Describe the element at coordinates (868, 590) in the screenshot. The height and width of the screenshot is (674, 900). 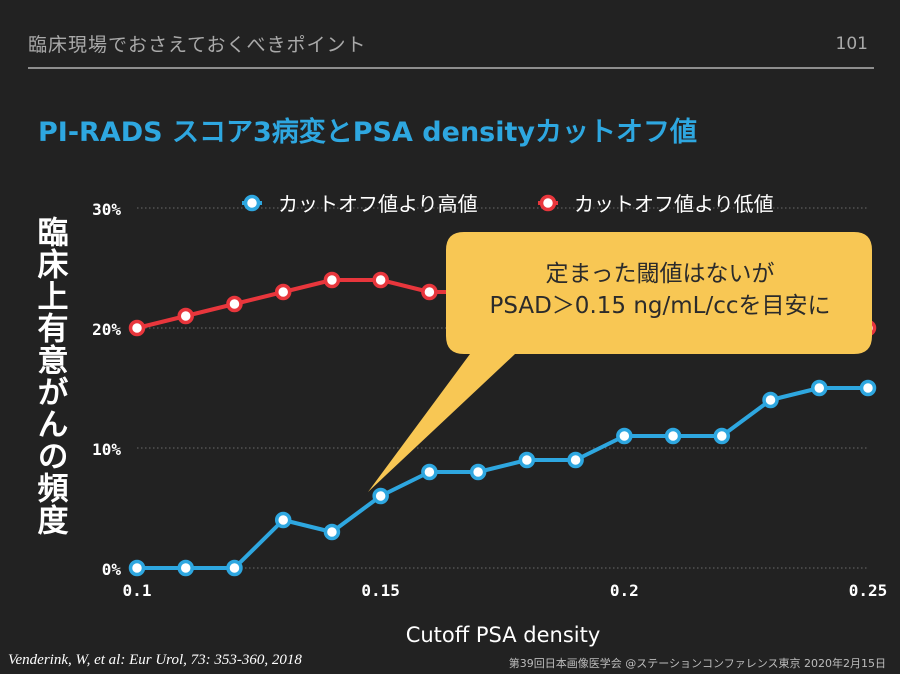
I see `x-tick-label: 0.25` at that location.